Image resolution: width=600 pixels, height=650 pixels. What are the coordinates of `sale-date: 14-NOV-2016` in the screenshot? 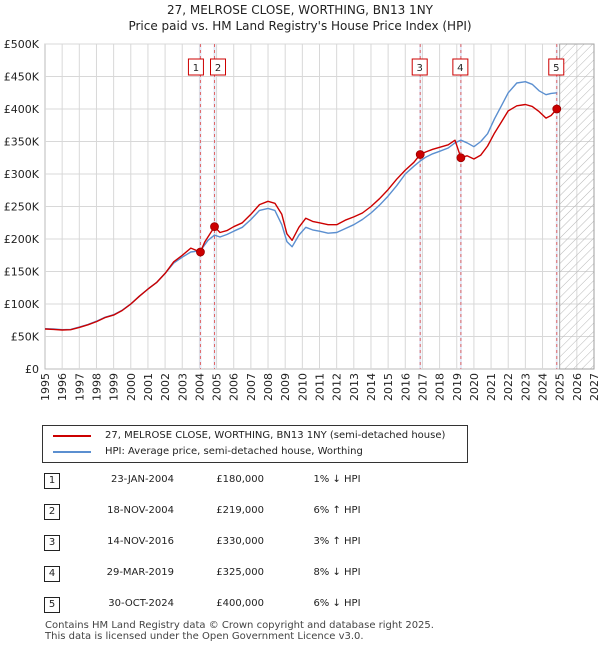 It's located at (140, 541).